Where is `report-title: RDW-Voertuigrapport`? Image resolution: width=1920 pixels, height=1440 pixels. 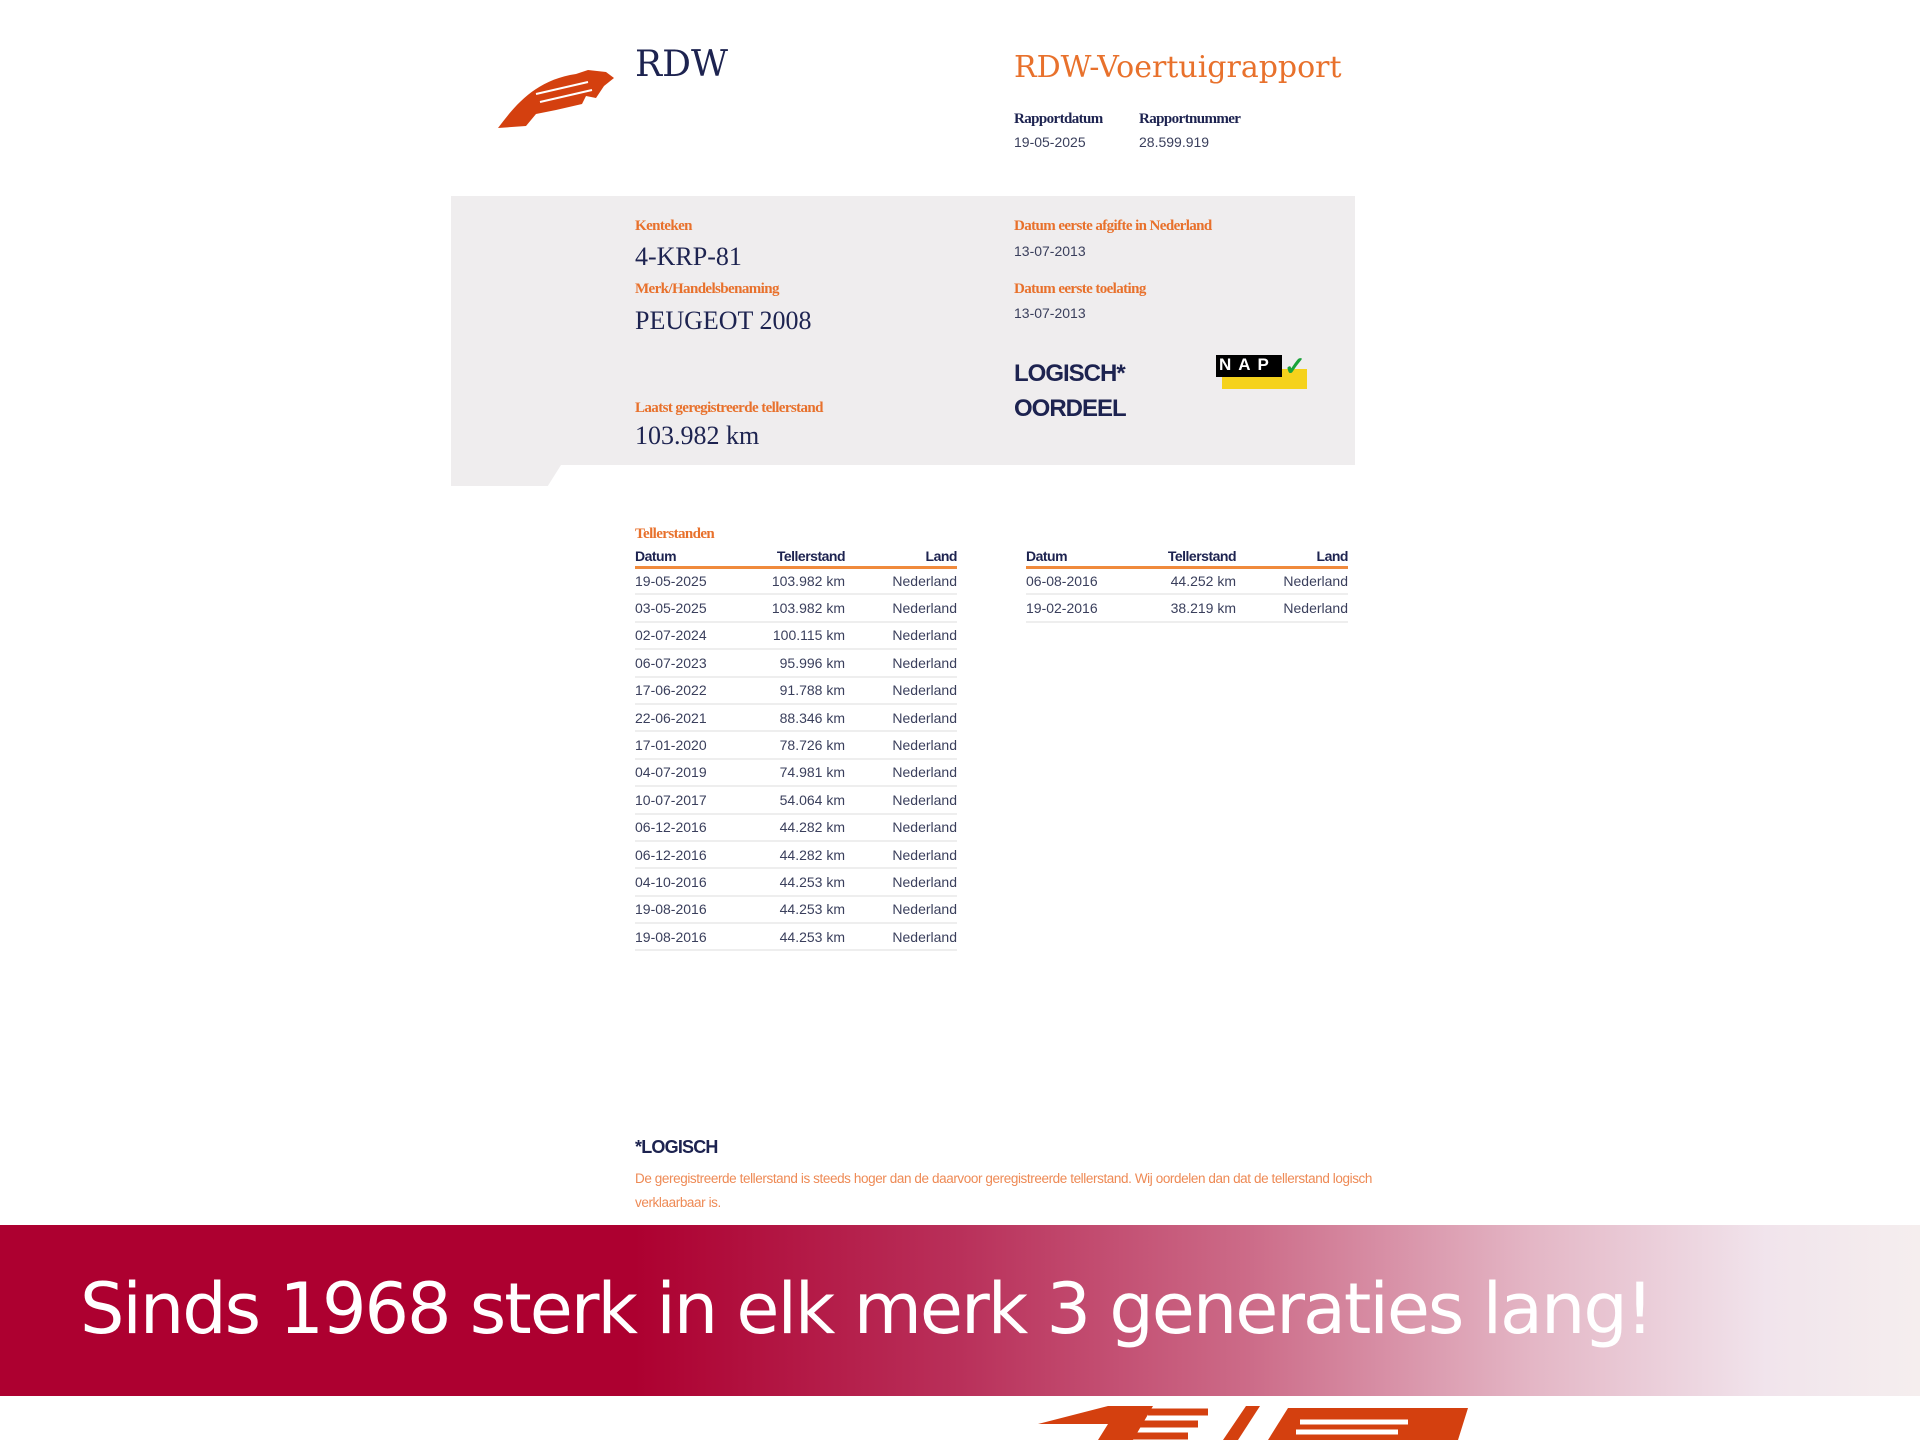
report-title: RDW-Voertuigrapport is located at coordinates (1178, 67).